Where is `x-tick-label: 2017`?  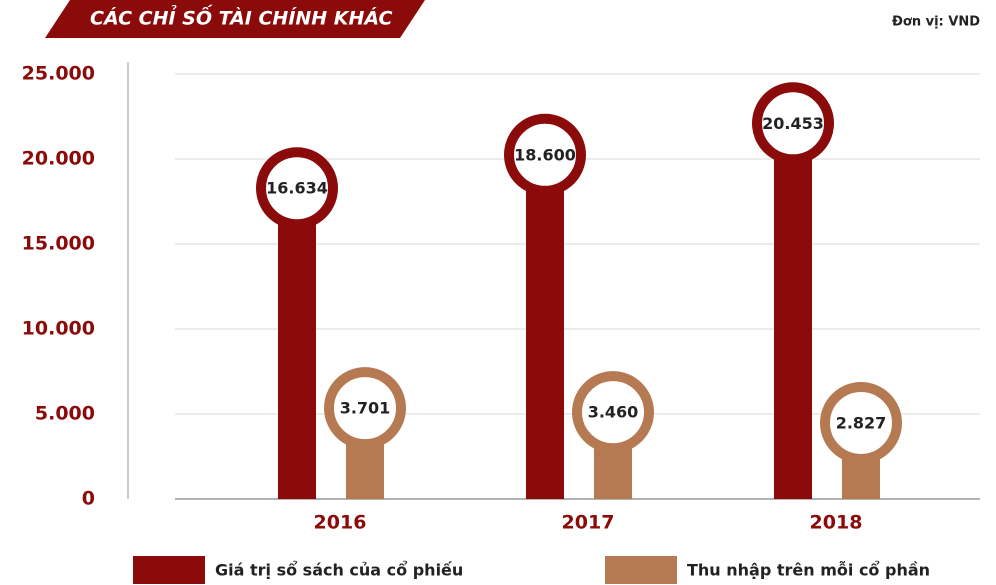
x-tick-label: 2017 is located at coordinates (588, 523).